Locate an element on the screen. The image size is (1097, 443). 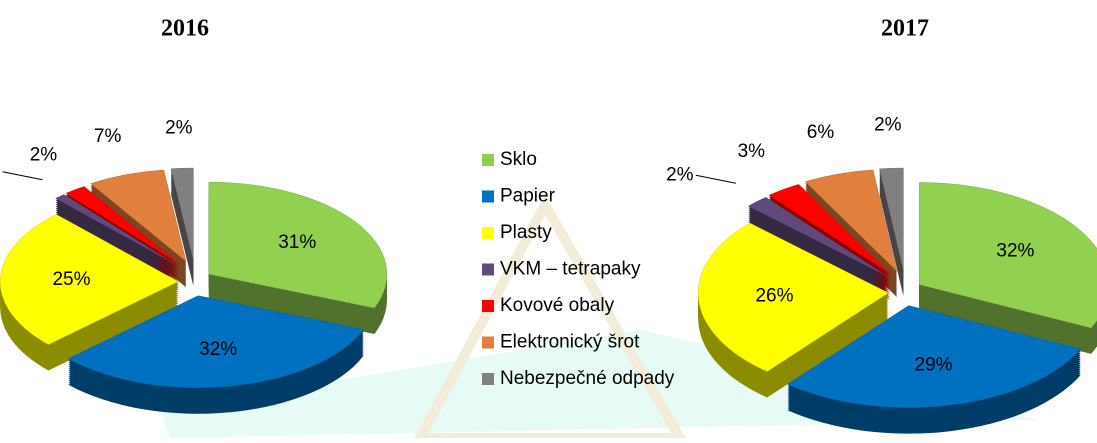
legend-label: Papier is located at coordinates (528, 196).